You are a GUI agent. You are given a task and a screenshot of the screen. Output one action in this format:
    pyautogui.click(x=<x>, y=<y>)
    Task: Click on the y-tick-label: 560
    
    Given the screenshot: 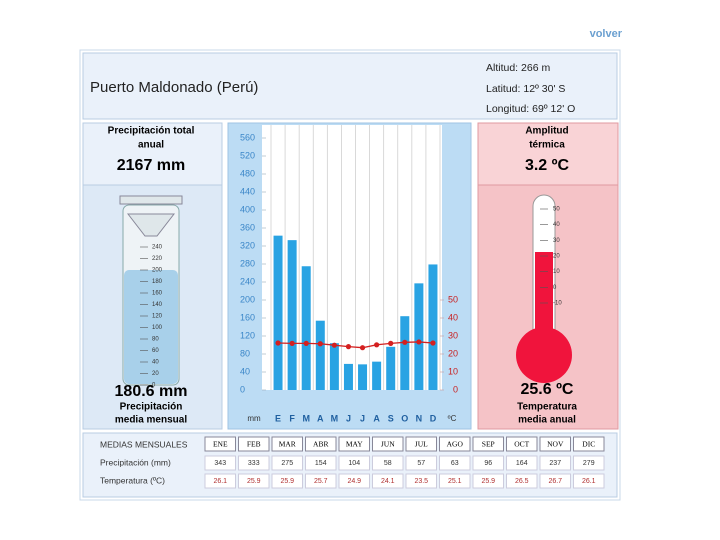 What is the action you would take?
    pyautogui.click(x=247, y=137)
    